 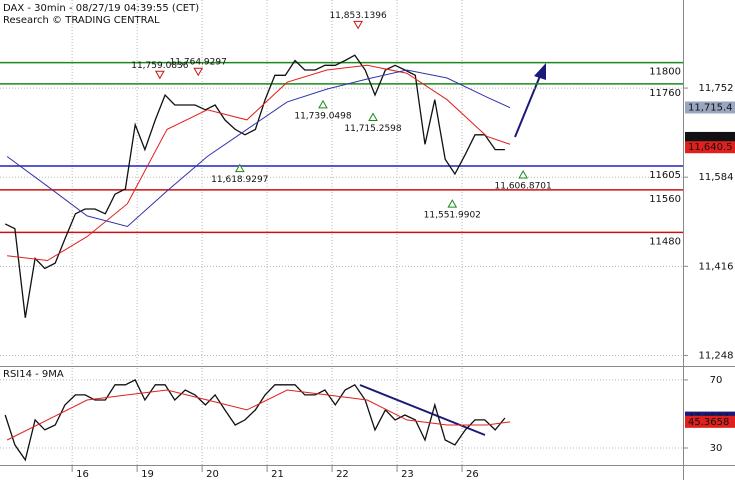 What do you see at coordinates (198, 63) in the screenshot?
I see `high-label: 11,764.9297` at bounding box center [198, 63].